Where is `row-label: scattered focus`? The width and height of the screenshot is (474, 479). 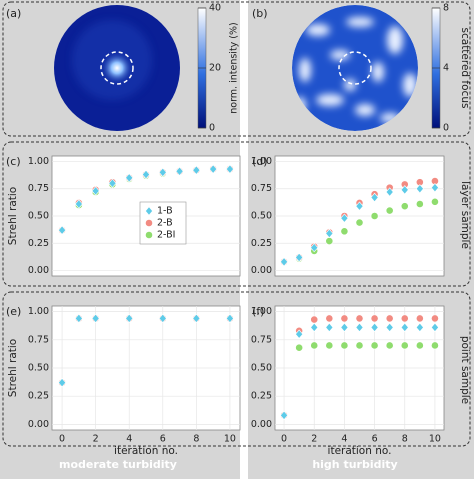 row-label: scattered focus is located at coordinates (465, 68).